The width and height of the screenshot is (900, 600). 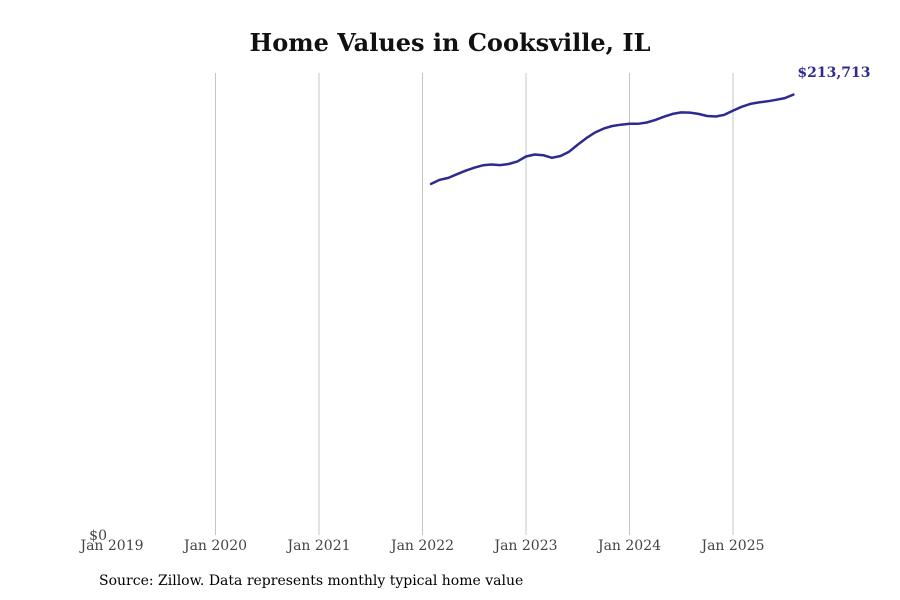 What do you see at coordinates (612, 139) in the screenshot?
I see `series-line` at bounding box center [612, 139].